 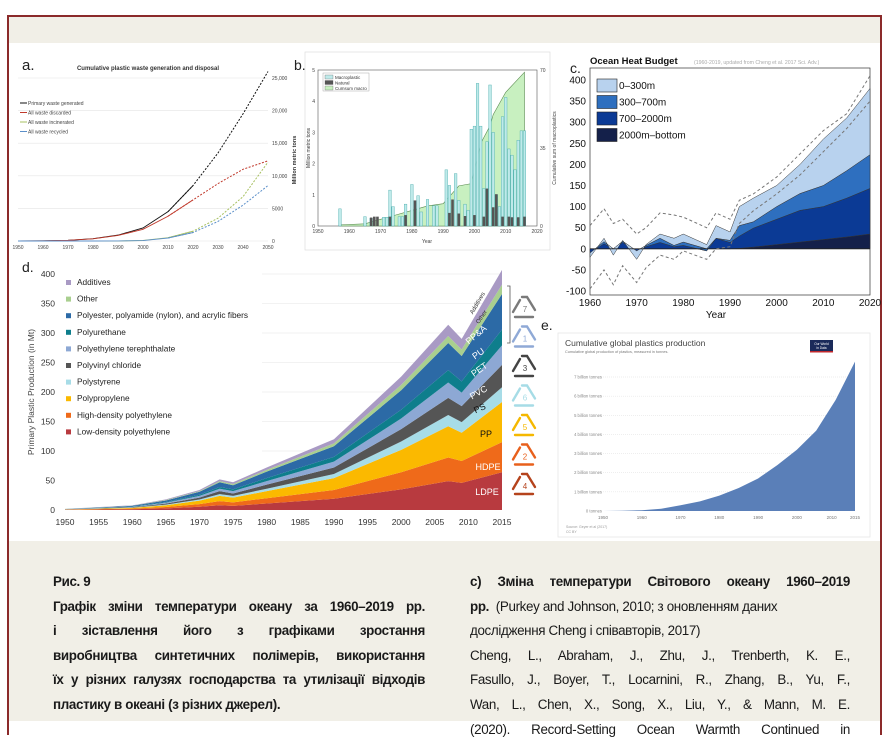 I want to click on area-pvc, so click(x=283, y=437).